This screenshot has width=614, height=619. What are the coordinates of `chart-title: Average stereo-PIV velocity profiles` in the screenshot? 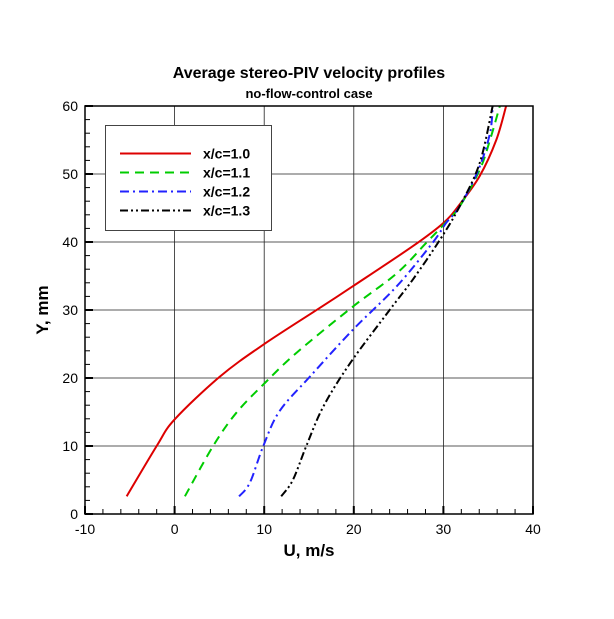 It's located at (309, 73).